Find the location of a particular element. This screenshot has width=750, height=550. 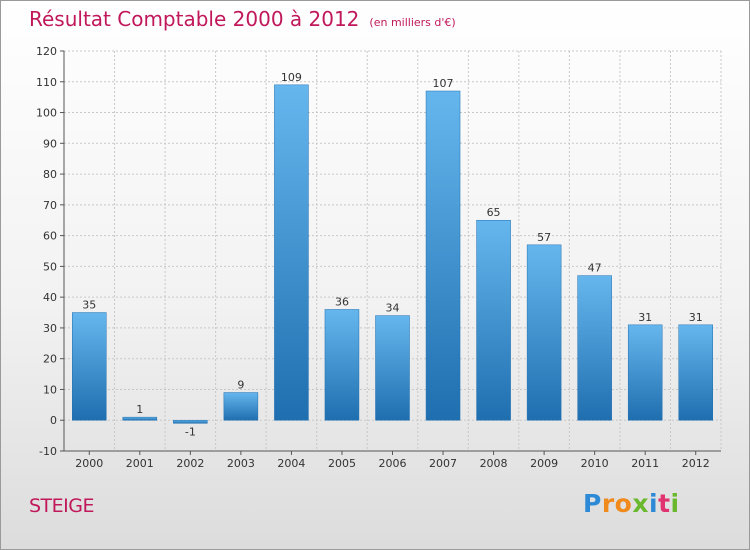

y-tick-label: 80 is located at coordinates (50, 174).